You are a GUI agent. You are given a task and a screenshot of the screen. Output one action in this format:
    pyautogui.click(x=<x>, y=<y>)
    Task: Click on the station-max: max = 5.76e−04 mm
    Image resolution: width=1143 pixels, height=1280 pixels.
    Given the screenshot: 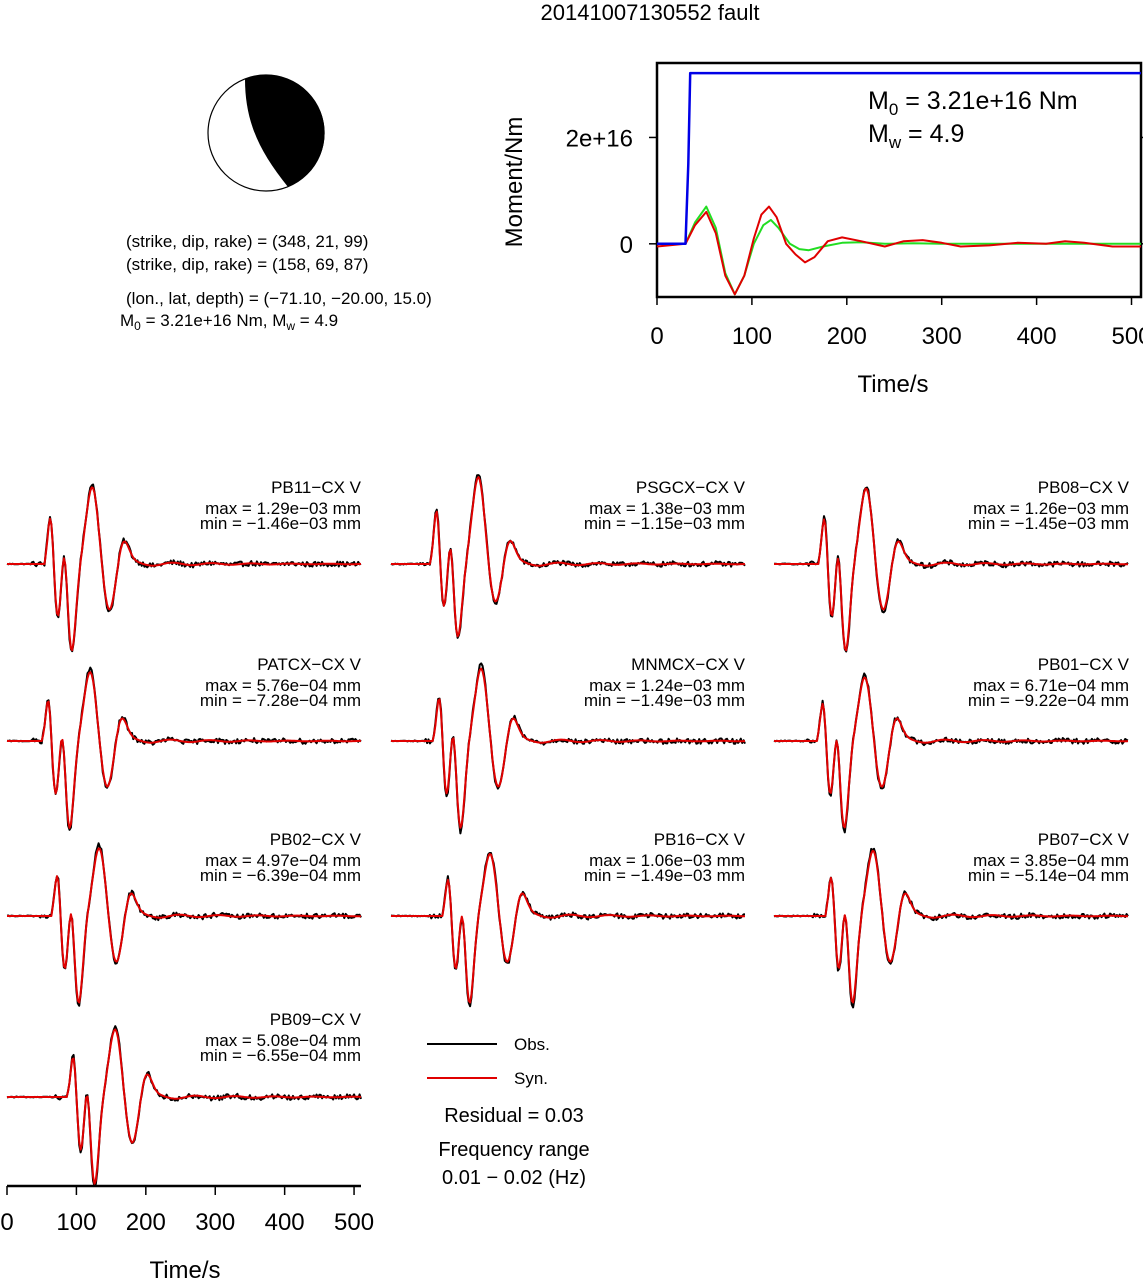 What is the action you would take?
    pyautogui.click(x=283, y=685)
    